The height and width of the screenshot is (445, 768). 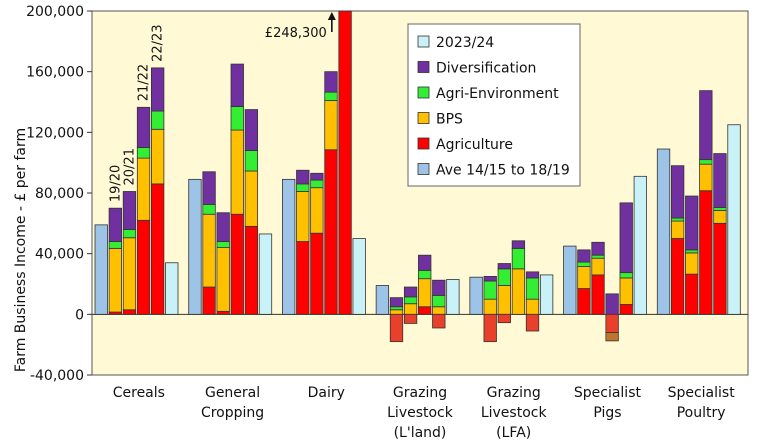 What do you see at coordinates (702, 393) in the screenshot?
I see `category-label: Specialist` at bounding box center [702, 393].